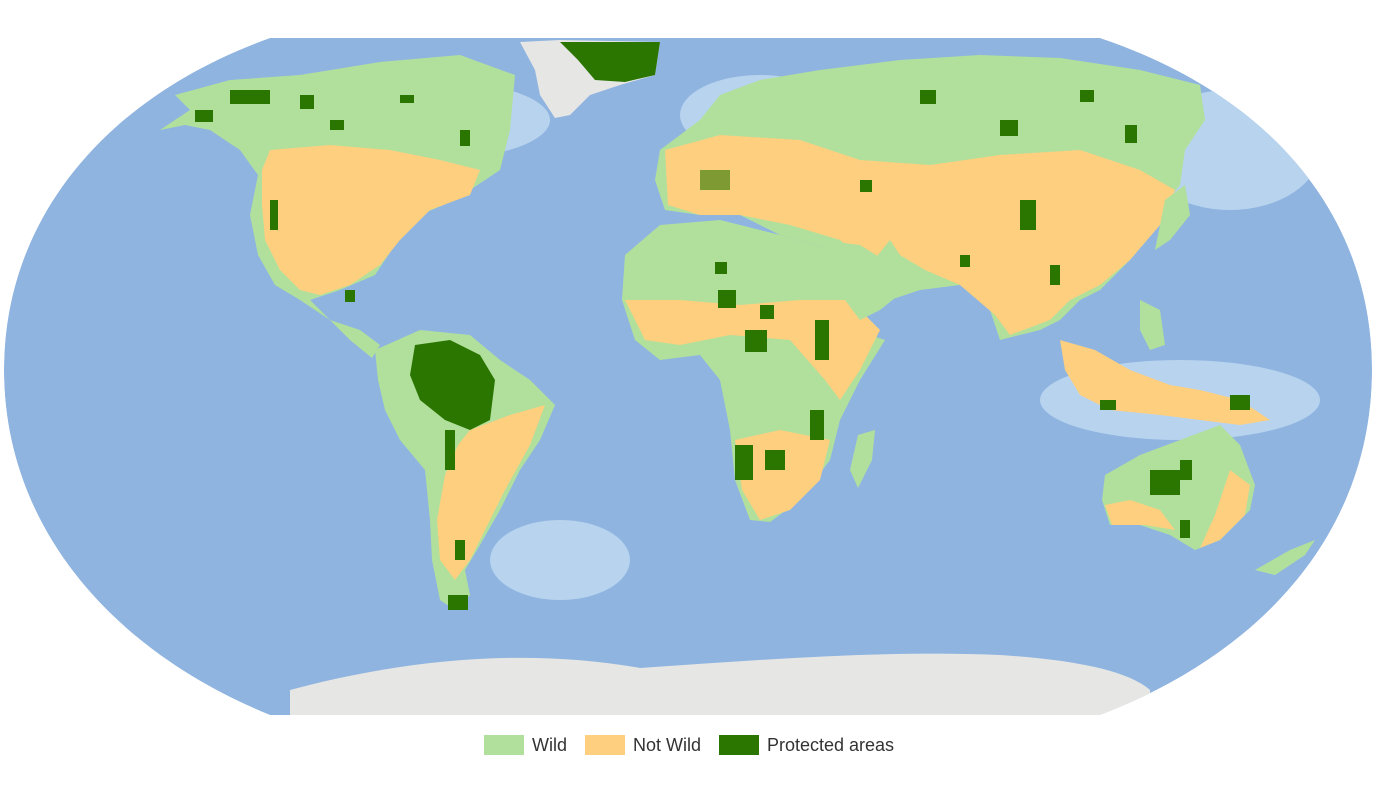  What do you see at coordinates (371, 220) in the screenshot?
I see `north-america-not-wild` at bounding box center [371, 220].